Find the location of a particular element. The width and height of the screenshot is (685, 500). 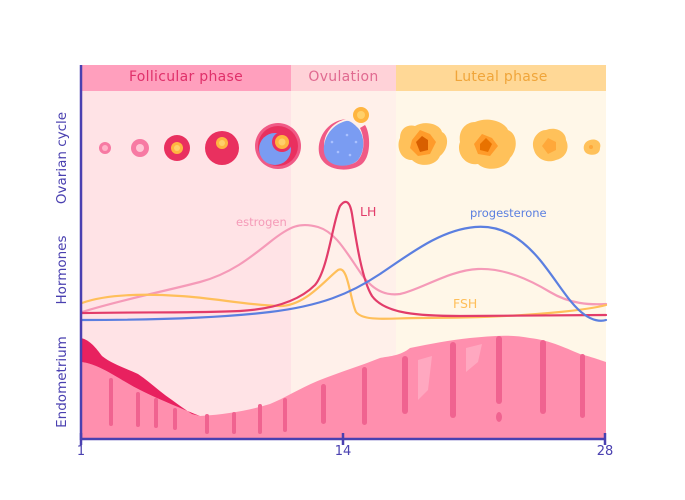

estrogen-curve is located at coordinates (344, 268).